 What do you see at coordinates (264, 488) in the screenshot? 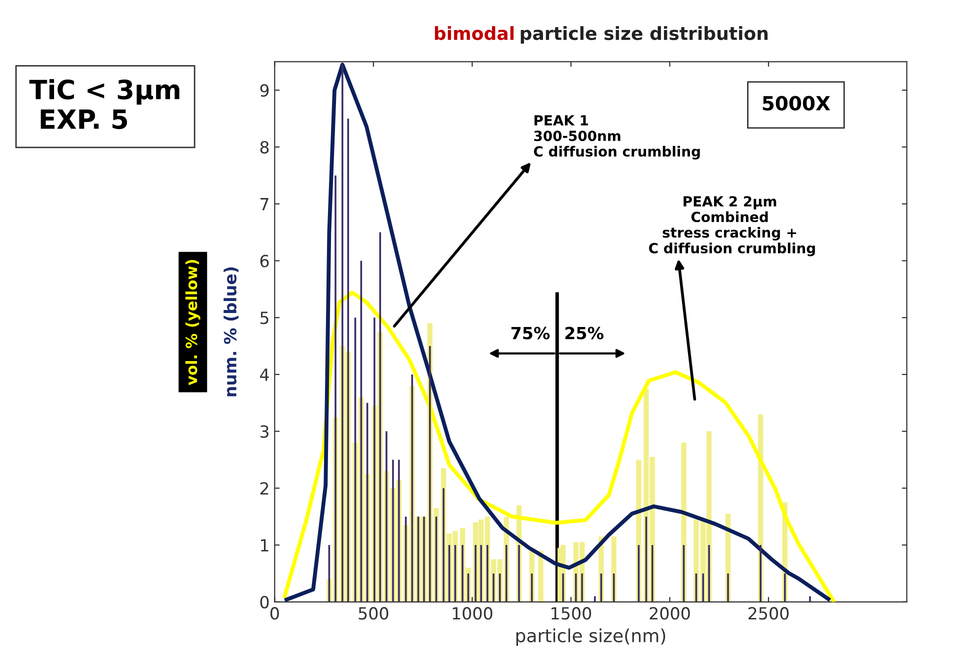
I see `y-tick-label: 2` at bounding box center [264, 488].